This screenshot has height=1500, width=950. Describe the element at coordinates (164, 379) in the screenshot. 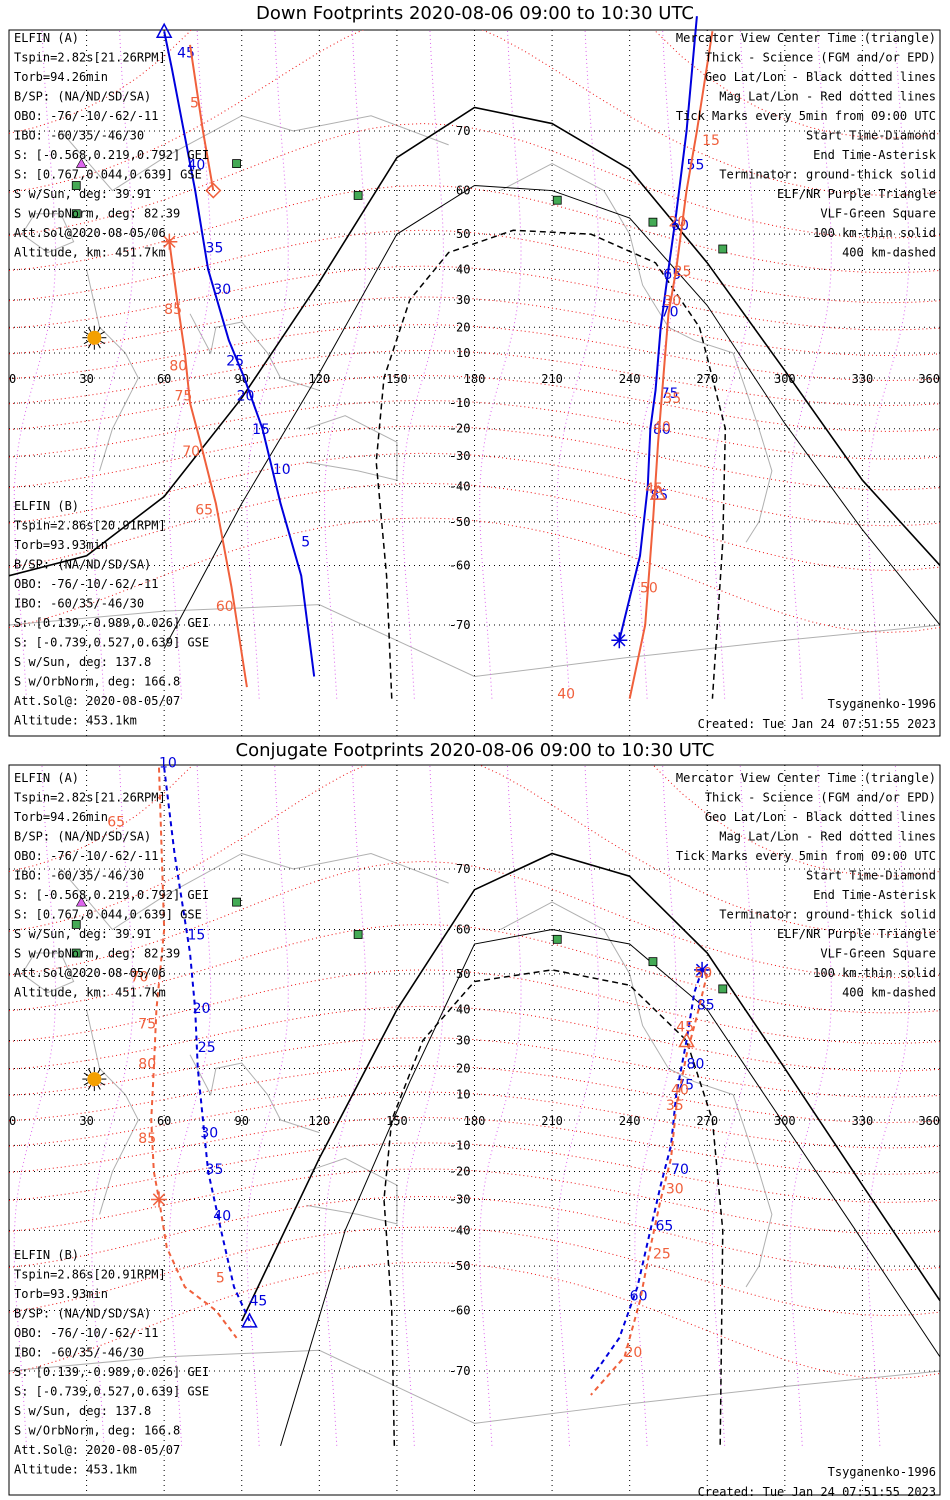

I see `lon-tick-label: 60` at that location.